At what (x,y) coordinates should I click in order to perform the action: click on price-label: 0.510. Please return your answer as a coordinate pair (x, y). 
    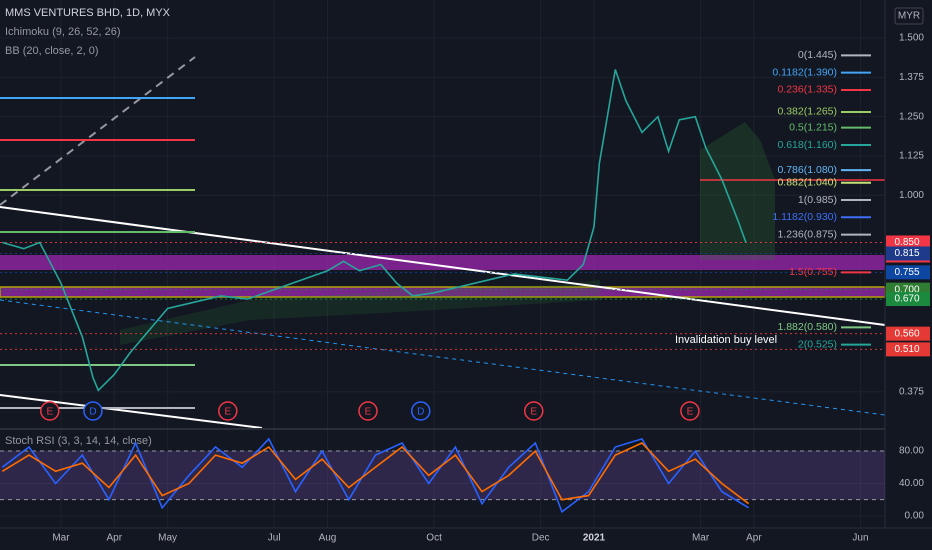
    Looking at the image, I should click on (906, 349).